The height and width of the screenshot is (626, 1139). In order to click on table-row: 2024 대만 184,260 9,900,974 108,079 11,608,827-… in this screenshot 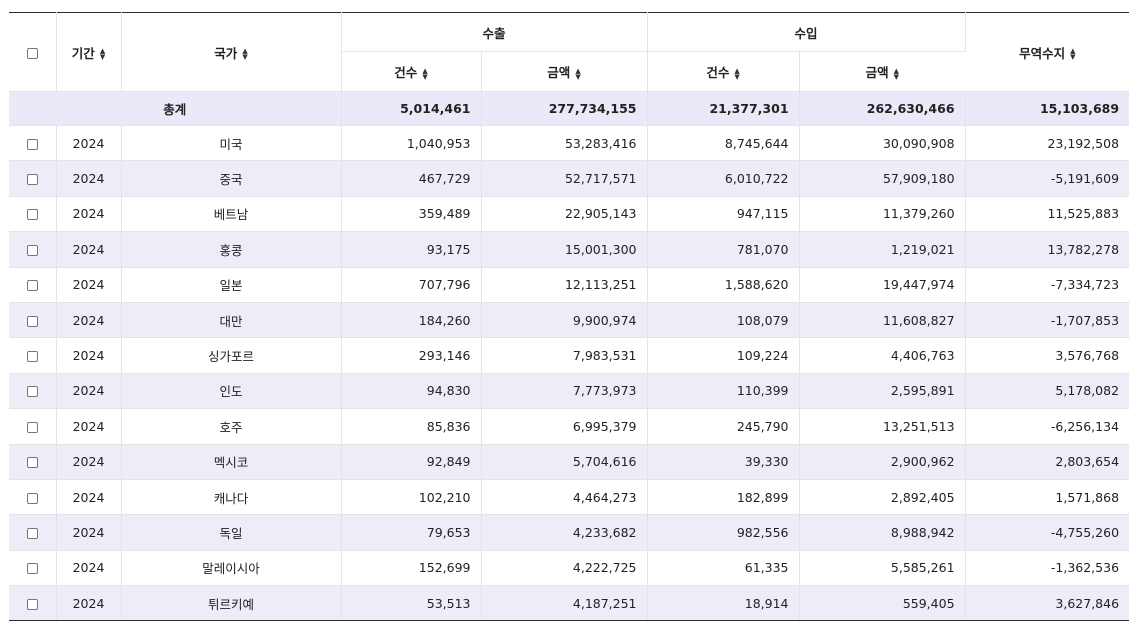, I will do `click(569, 320)`.